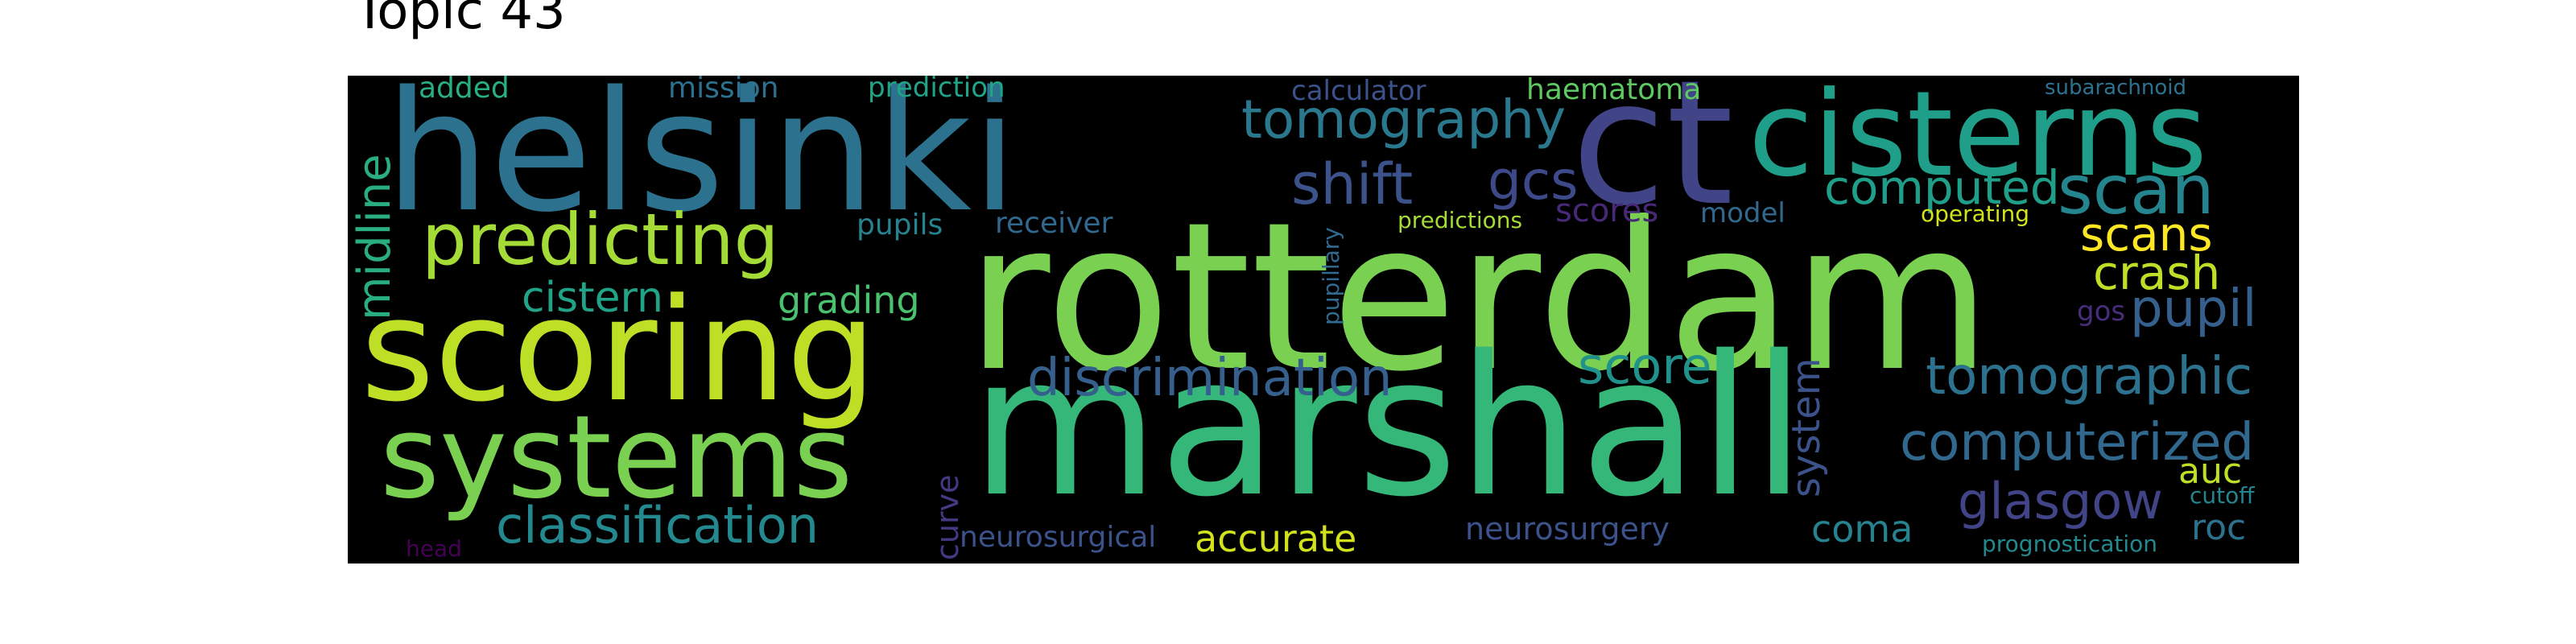  What do you see at coordinates (947, 517) in the screenshot?
I see `word-curve: curve` at bounding box center [947, 517].